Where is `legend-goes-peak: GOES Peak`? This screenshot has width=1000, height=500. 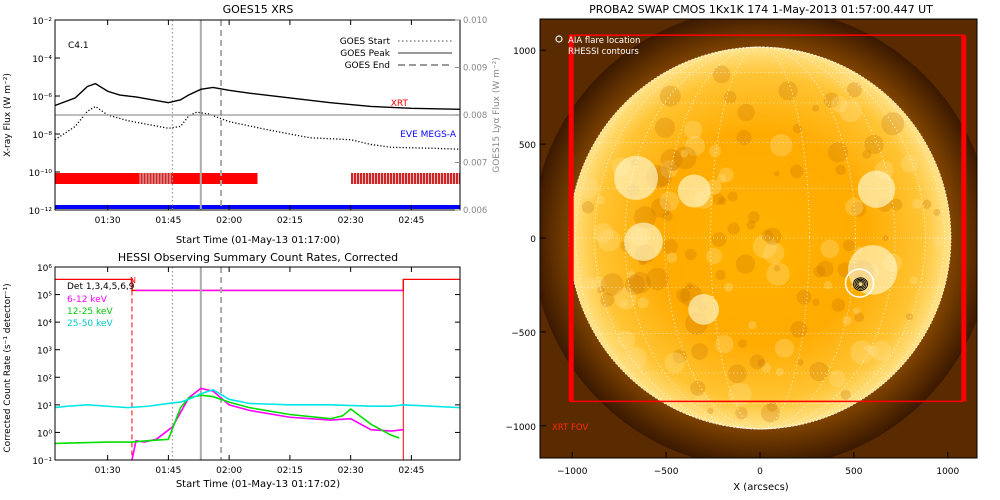
legend-goes-peak: GOES Peak is located at coordinates (365, 54).